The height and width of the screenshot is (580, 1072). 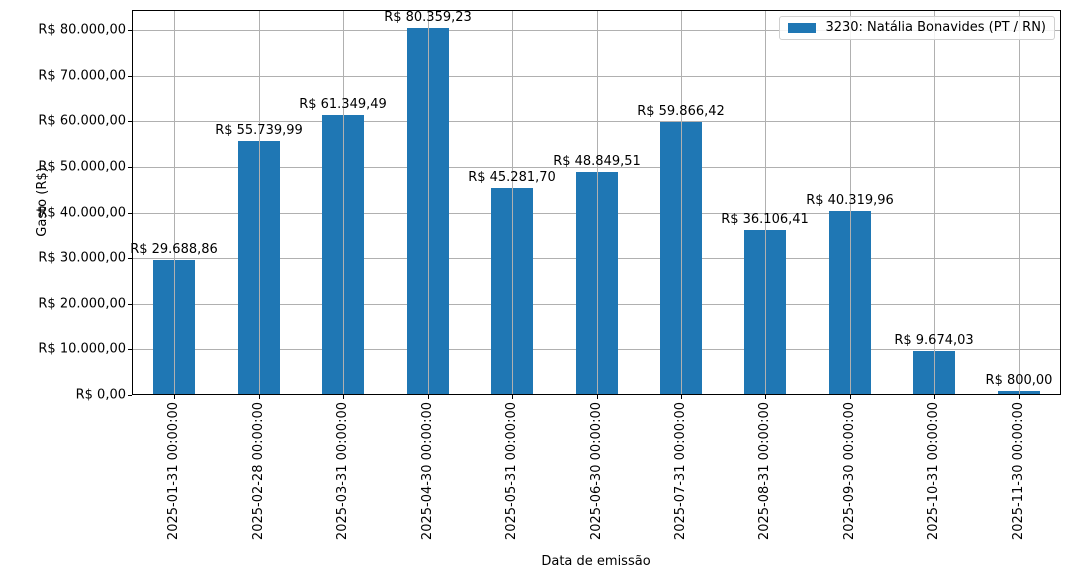 What do you see at coordinates (342, 471) in the screenshot?
I see `x-tick-label: 2025-03-31 00:00:00` at bounding box center [342, 471].